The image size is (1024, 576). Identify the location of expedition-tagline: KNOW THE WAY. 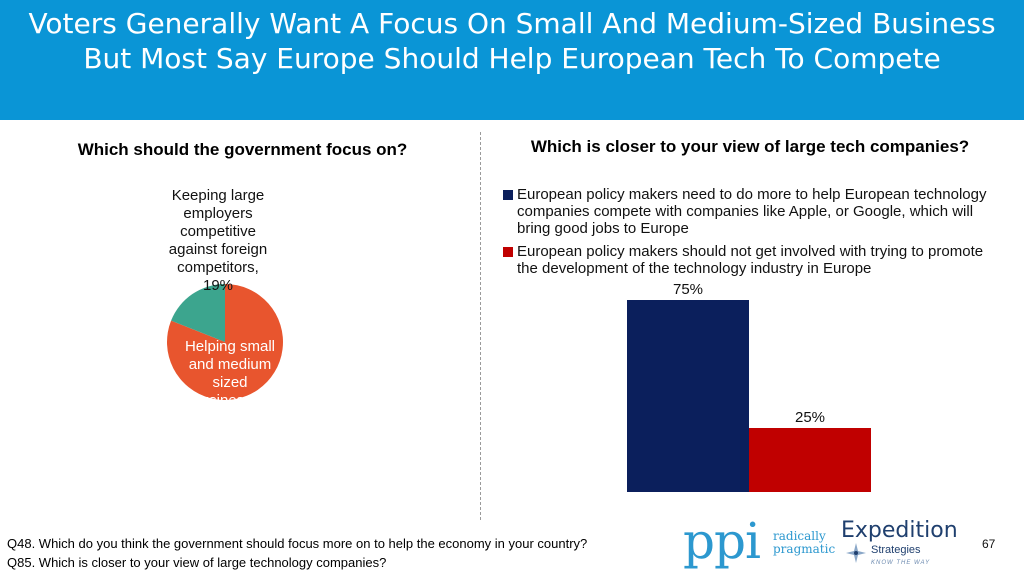
(901, 563).